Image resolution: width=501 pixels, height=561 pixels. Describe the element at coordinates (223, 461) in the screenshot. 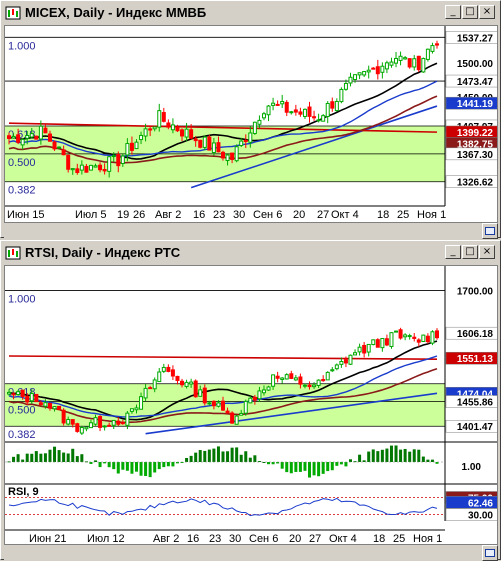

I see `oscillator-histogram` at that location.